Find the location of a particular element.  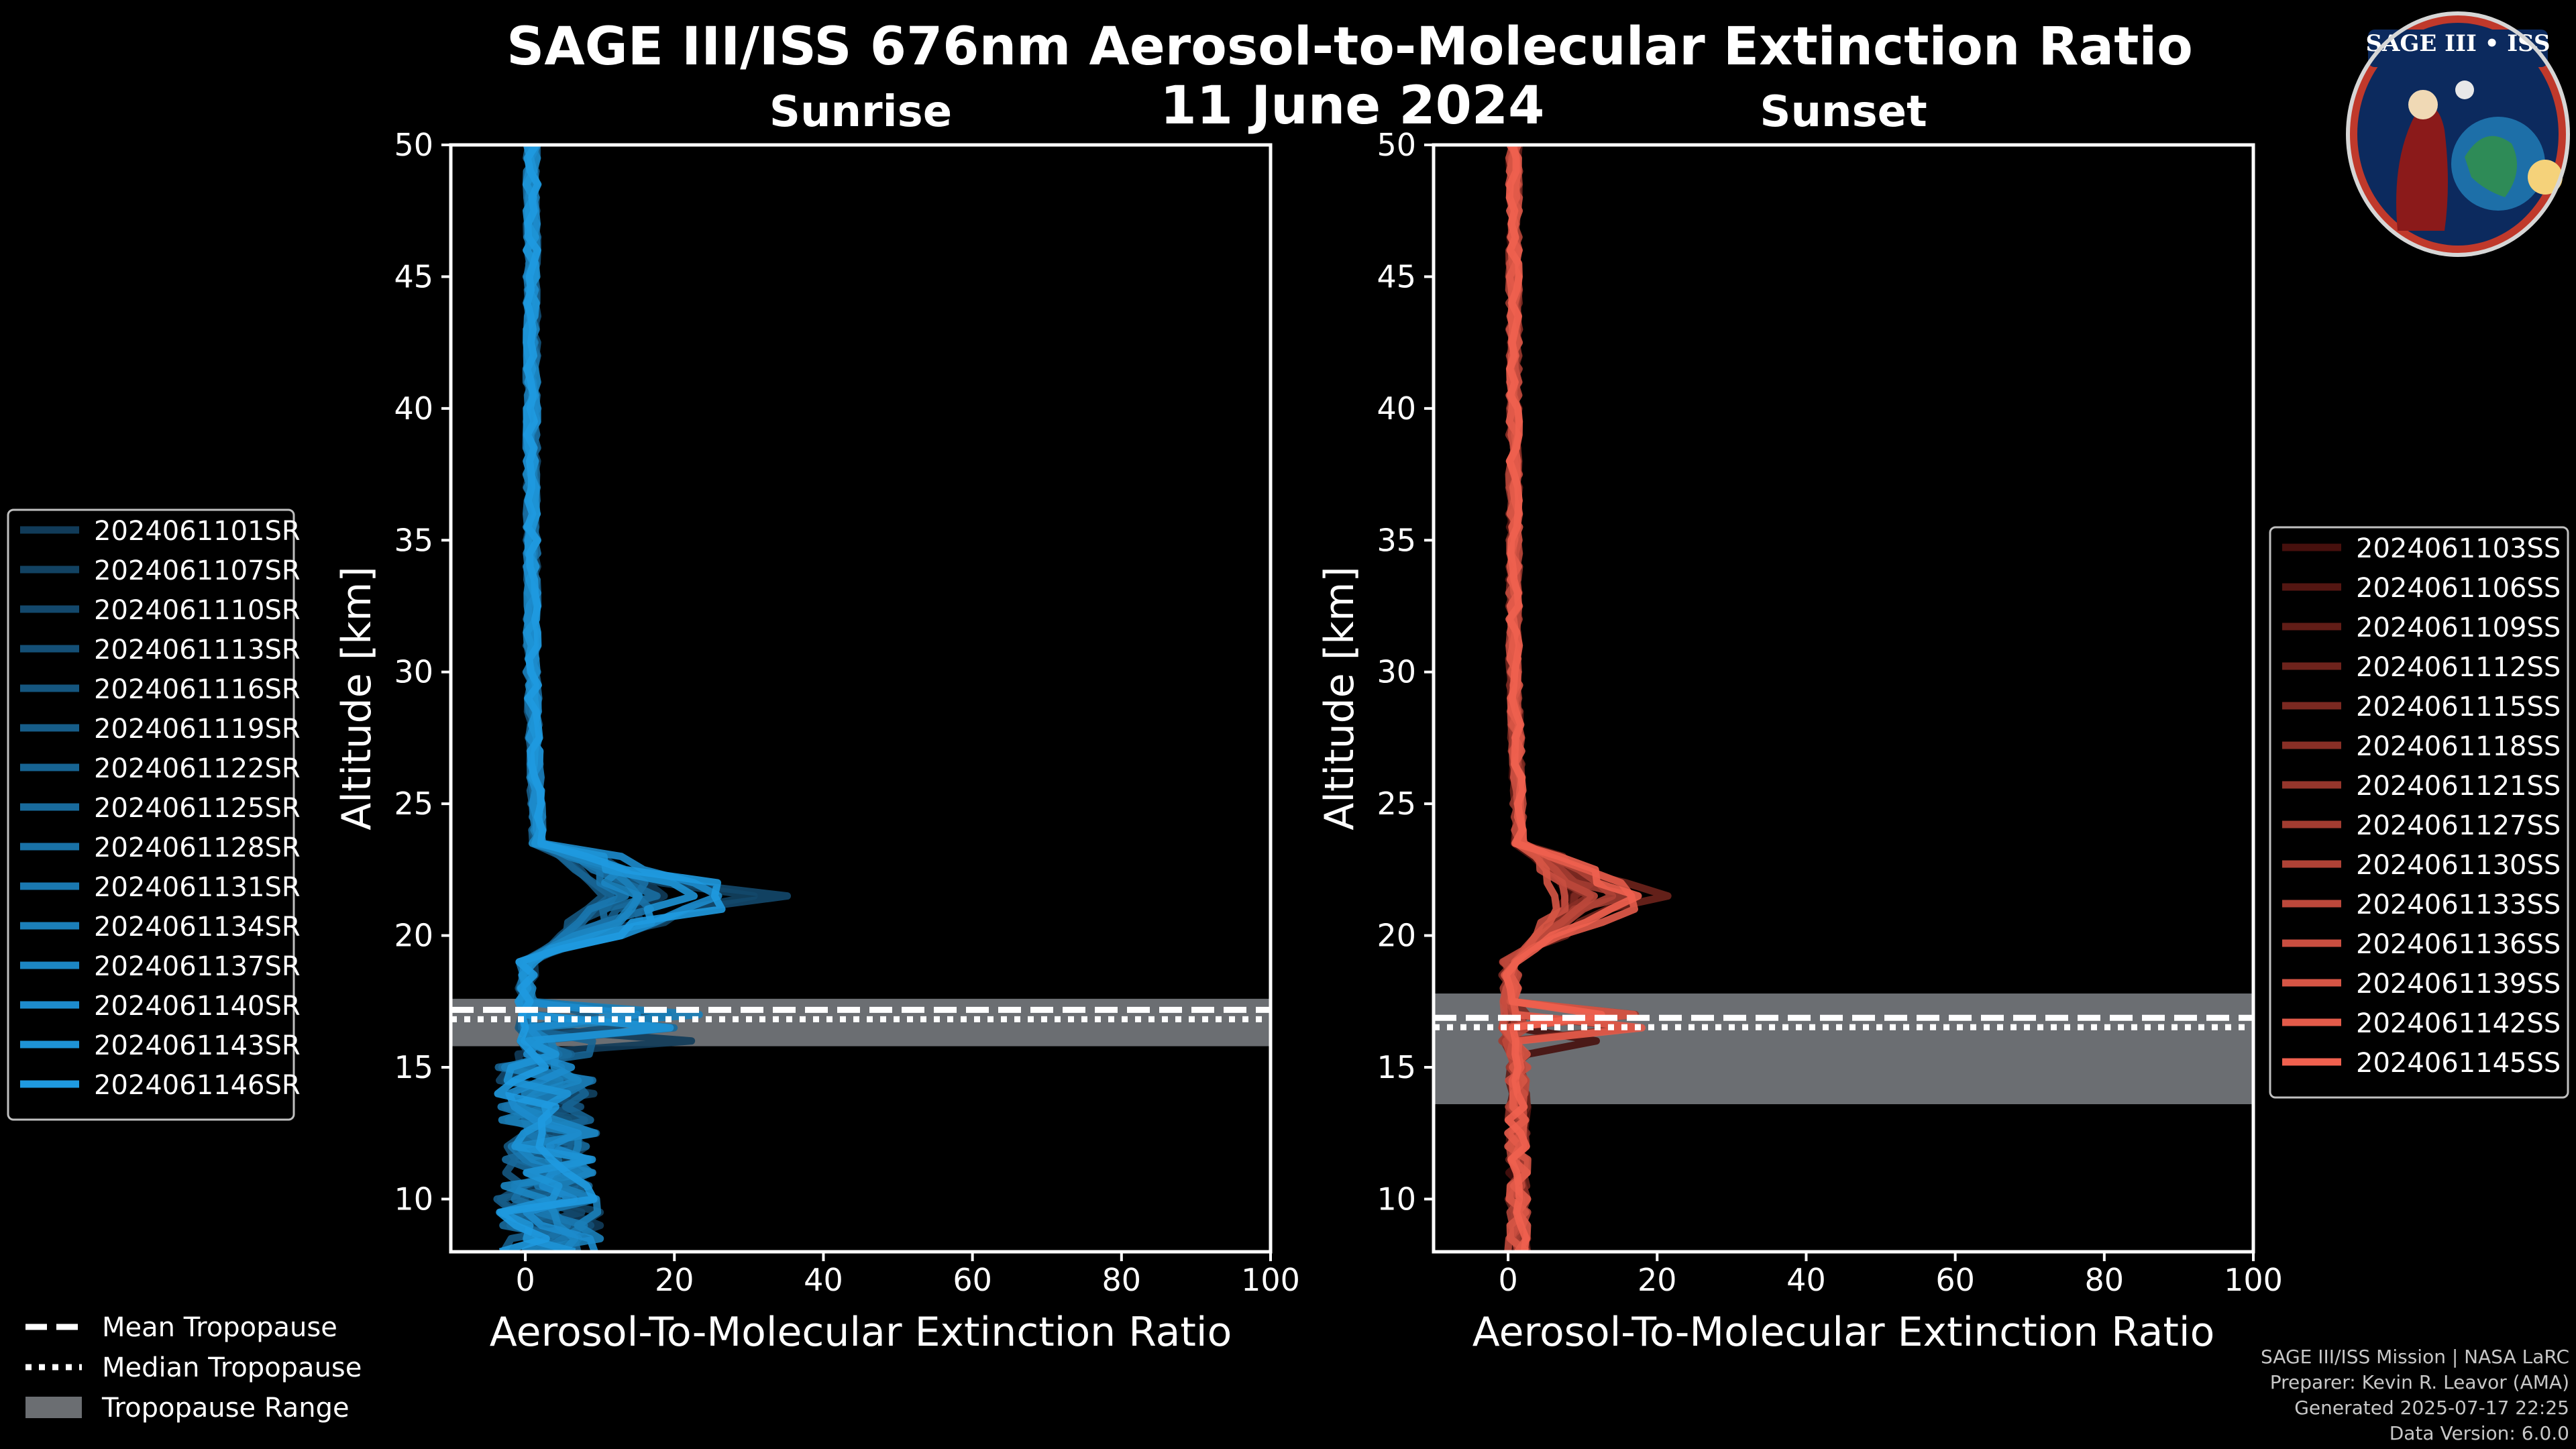

legend-label-2024061145SS: 2024061145SS is located at coordinates (2458, 1063).